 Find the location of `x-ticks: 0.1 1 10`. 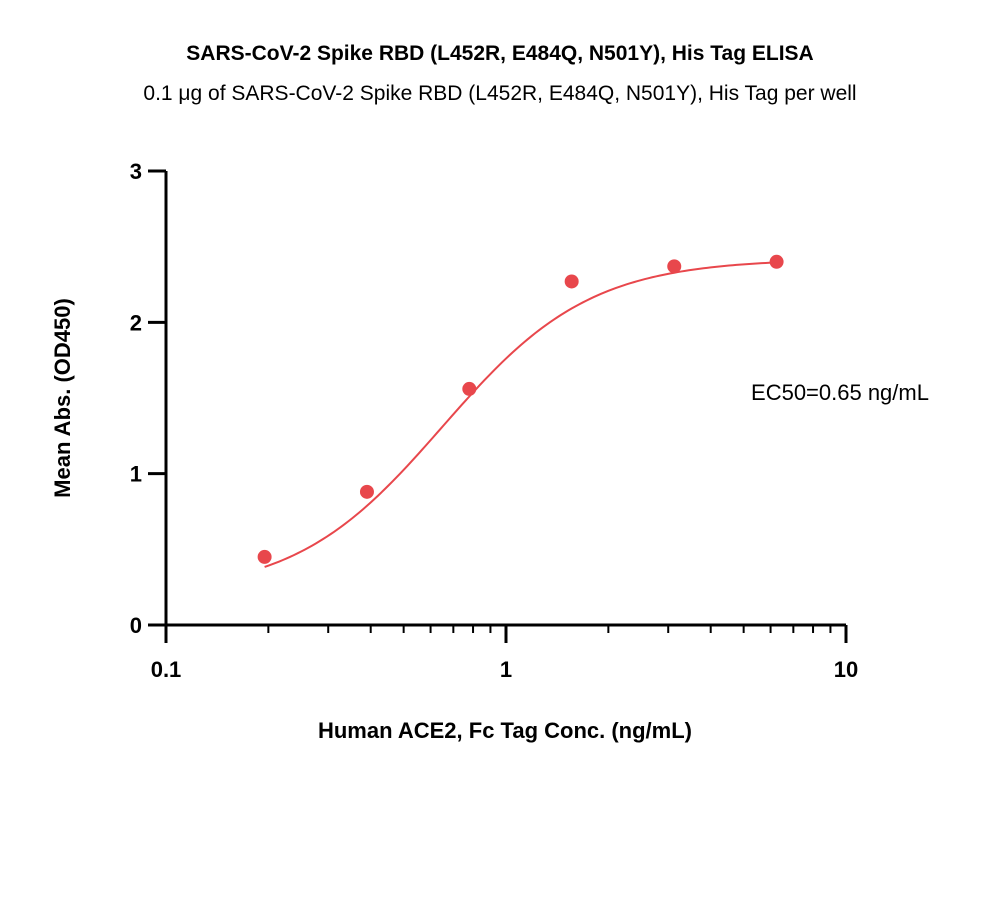

x-ticks: 0.1 1 10 is located at coordinates (504, 653).